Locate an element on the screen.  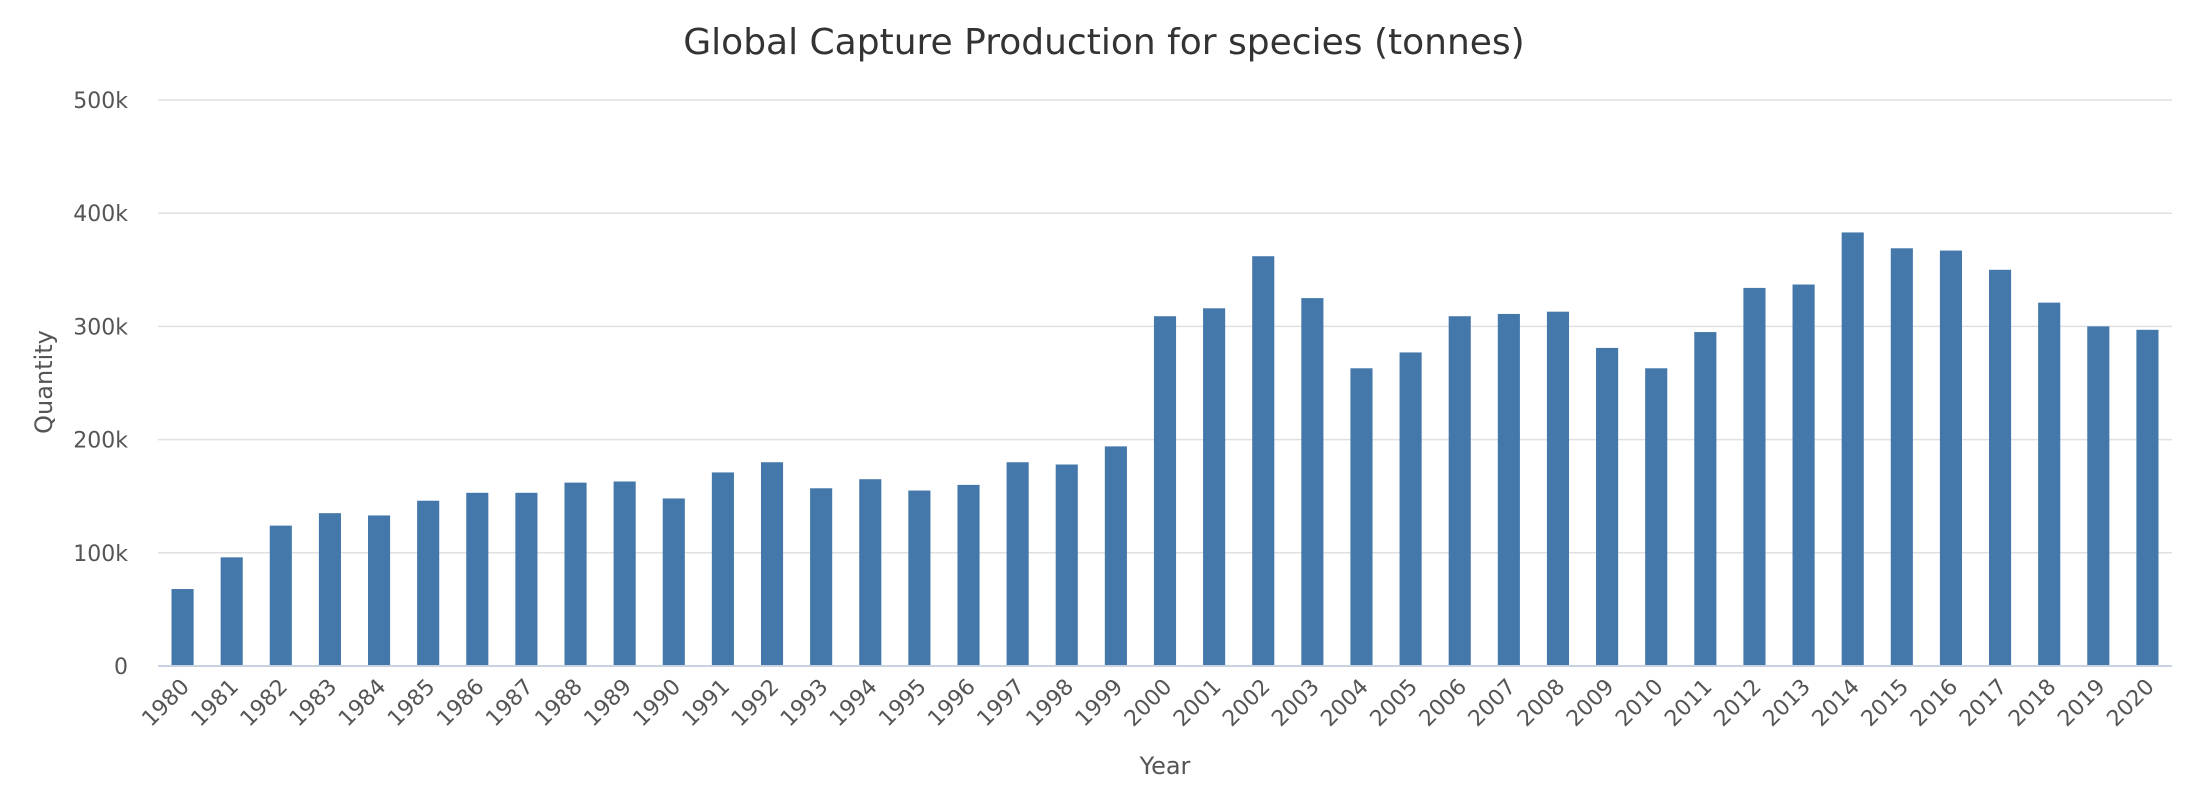
bar-1984 is located at coordinates (379, 590).